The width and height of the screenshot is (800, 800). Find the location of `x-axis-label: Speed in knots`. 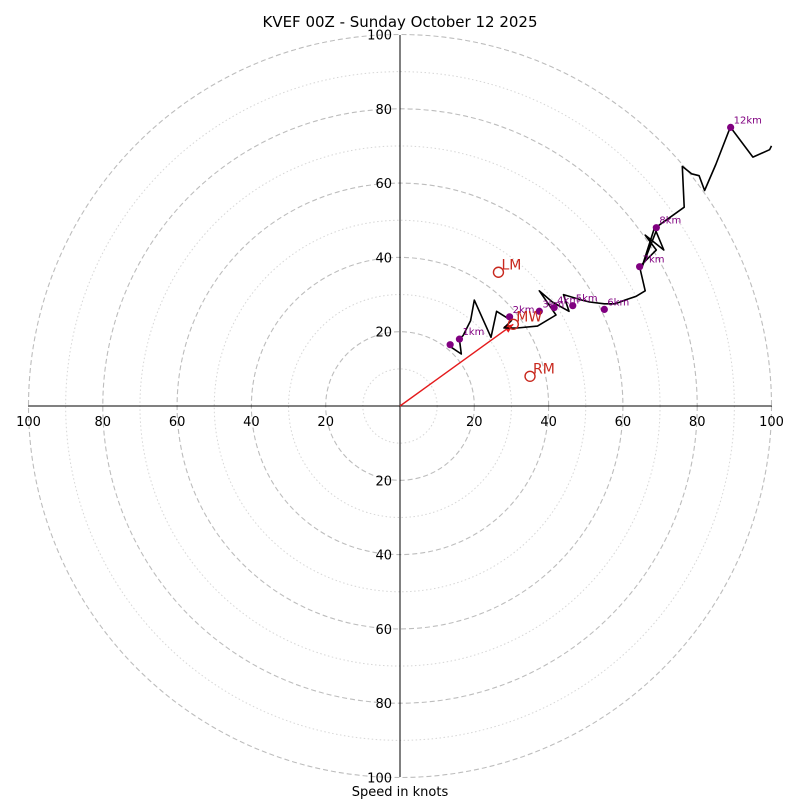

x-axis-label: Speed in knots is located at coordinates (400, 792).